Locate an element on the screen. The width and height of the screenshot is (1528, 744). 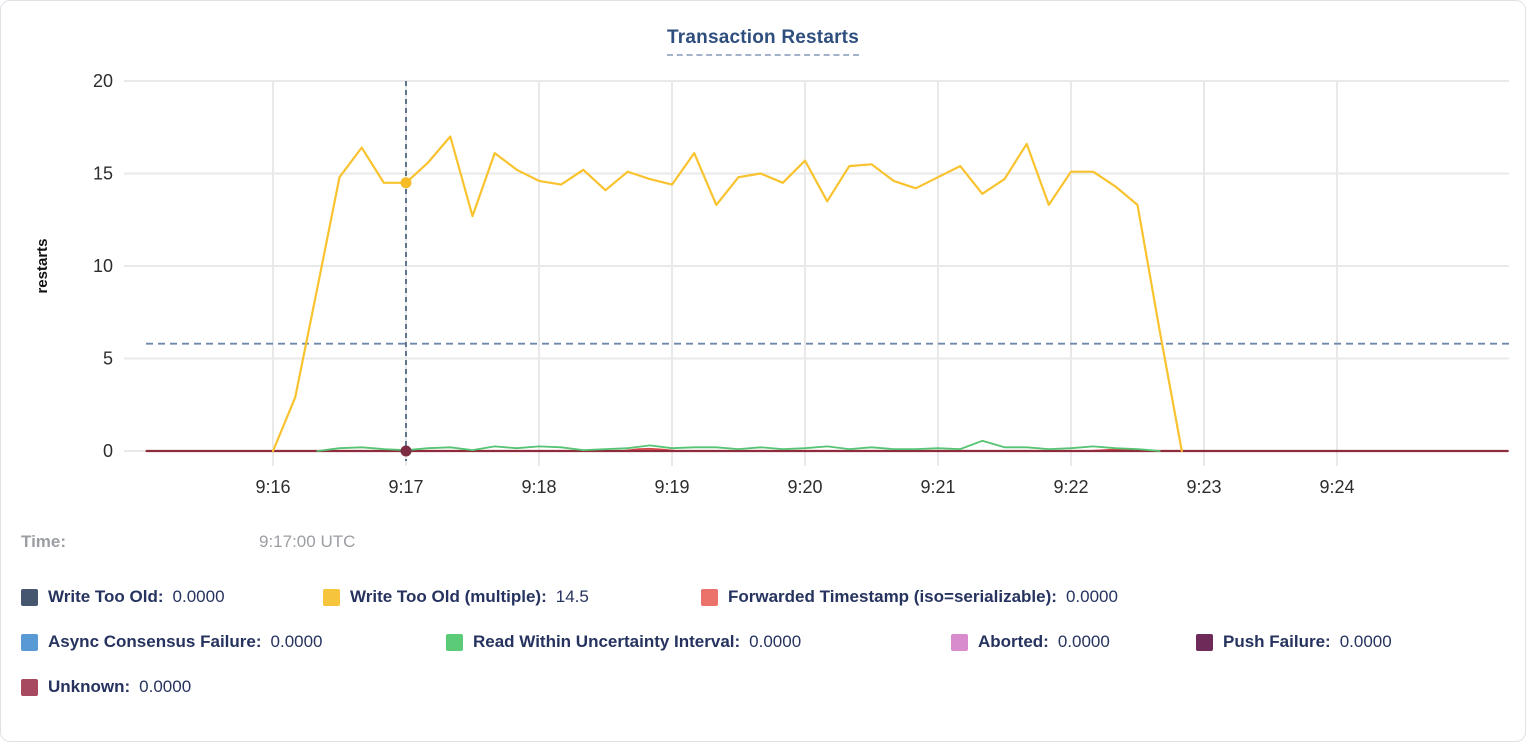
x-tick-label: 9:17 is located at coordinates (405, 487).